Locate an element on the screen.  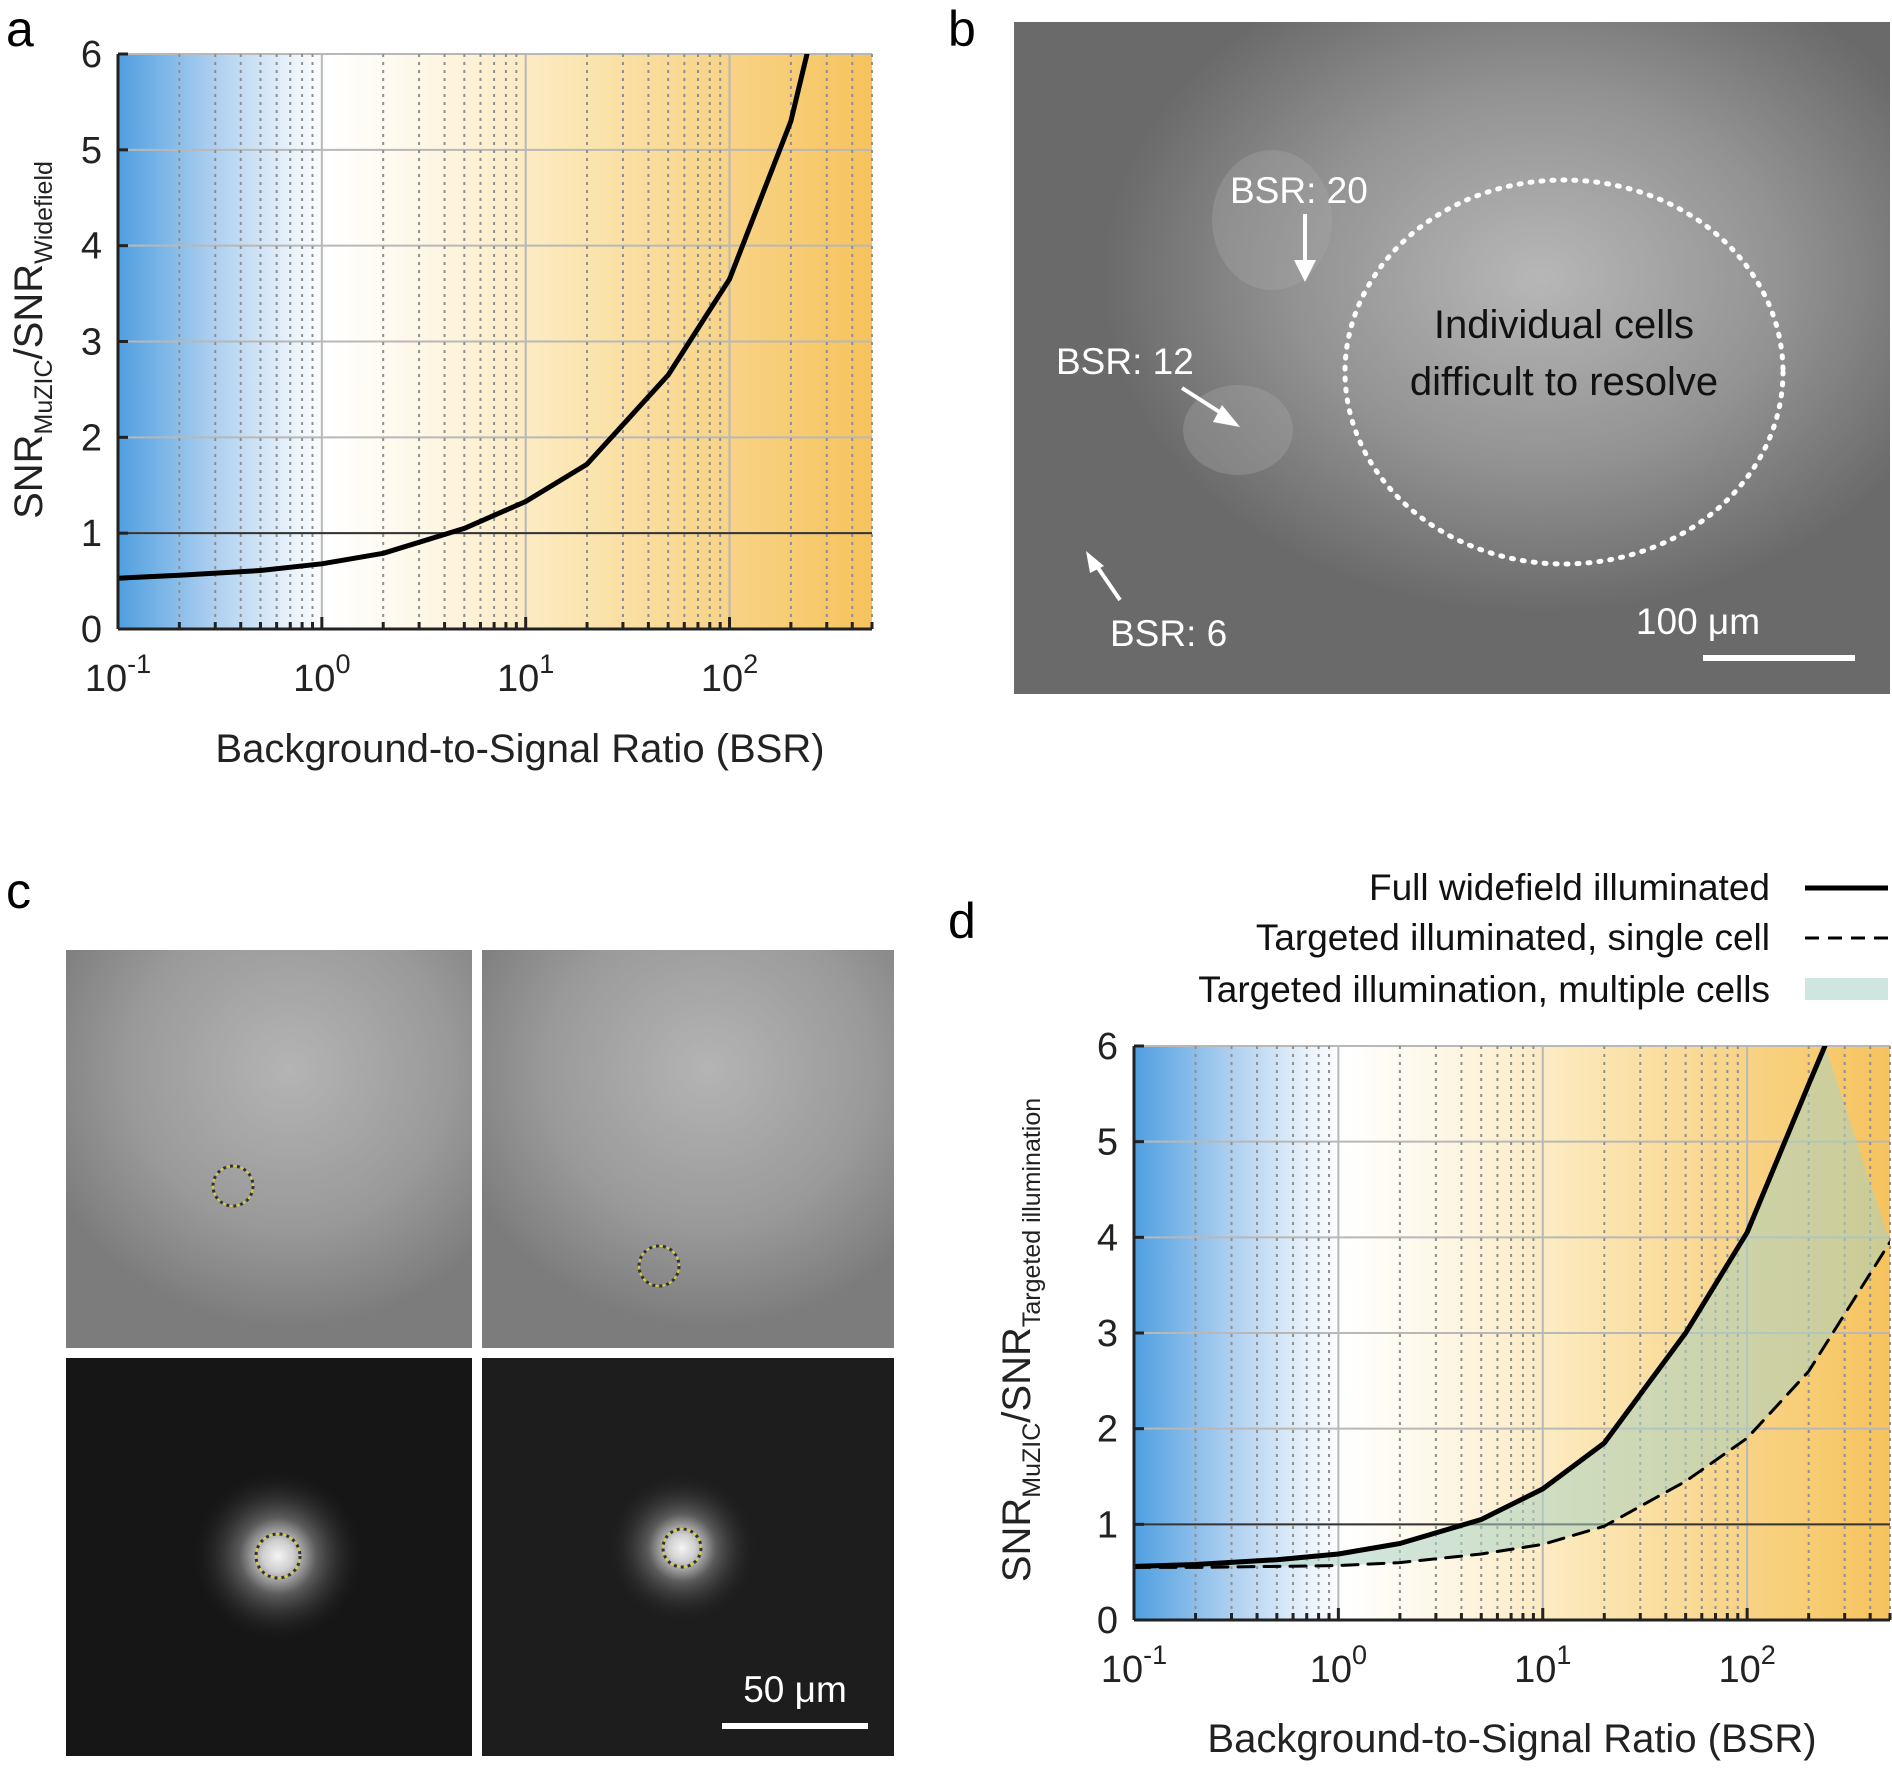
bsr-20-annotation: BSR: 20 is located at coordinates (1299, 190).